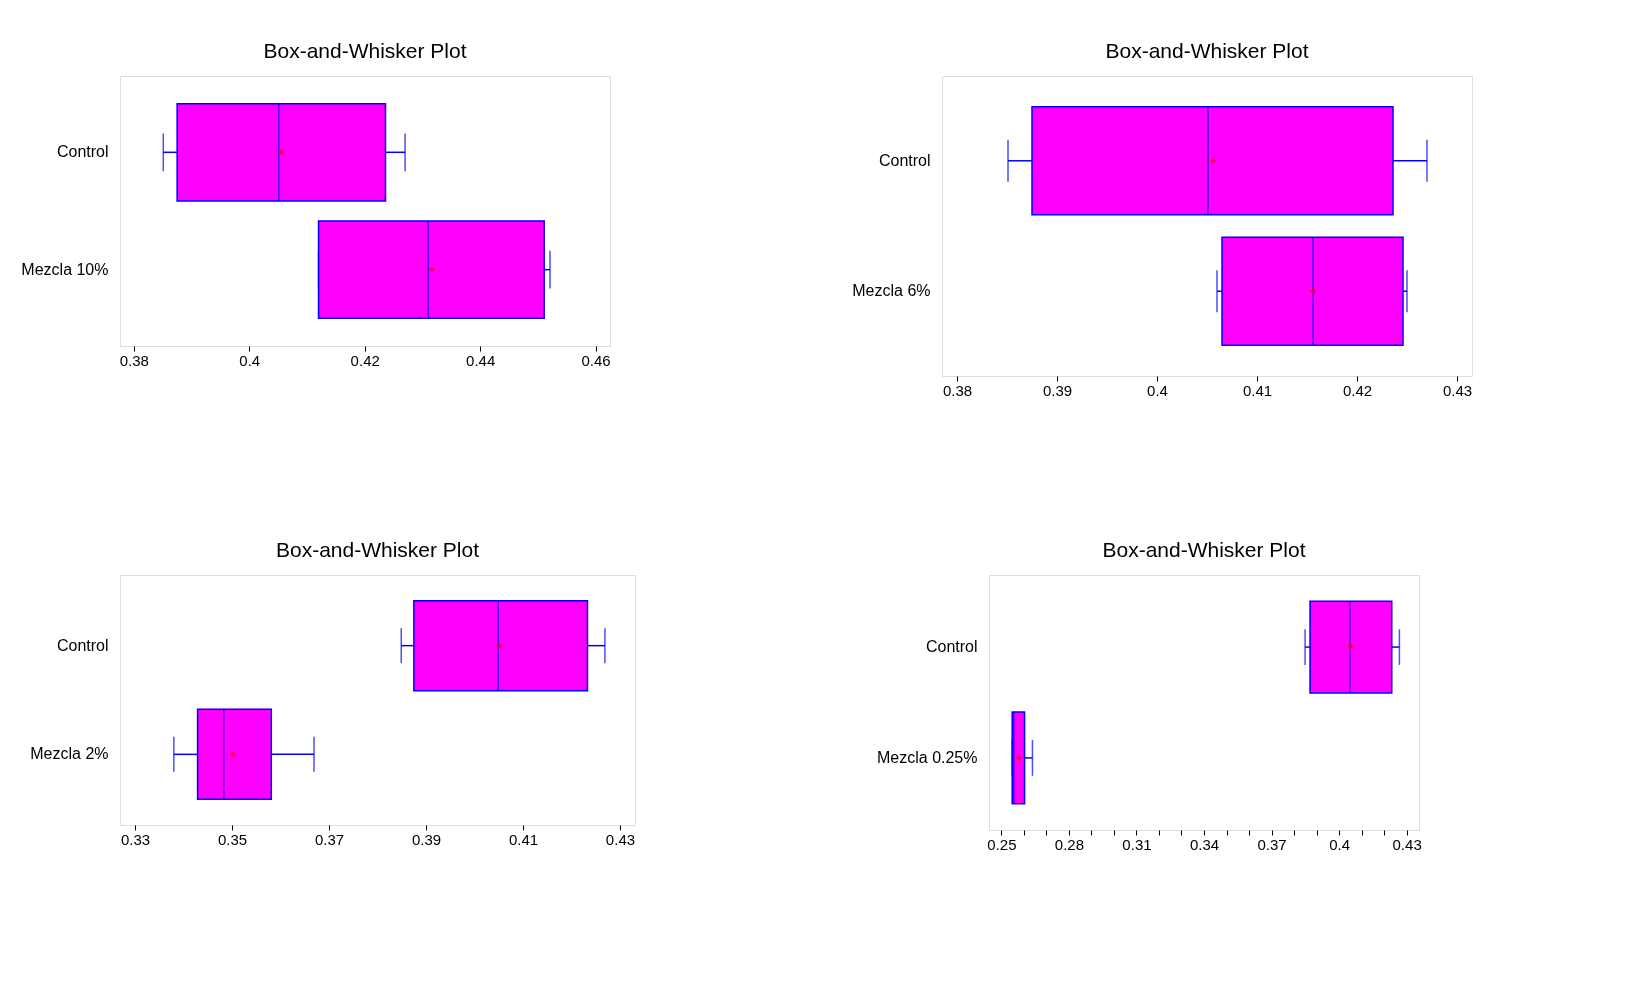  Describe the element at coordinates (65, 269) in the screenshot. I see `y-tick-label: Mezcla 10%` at that location.